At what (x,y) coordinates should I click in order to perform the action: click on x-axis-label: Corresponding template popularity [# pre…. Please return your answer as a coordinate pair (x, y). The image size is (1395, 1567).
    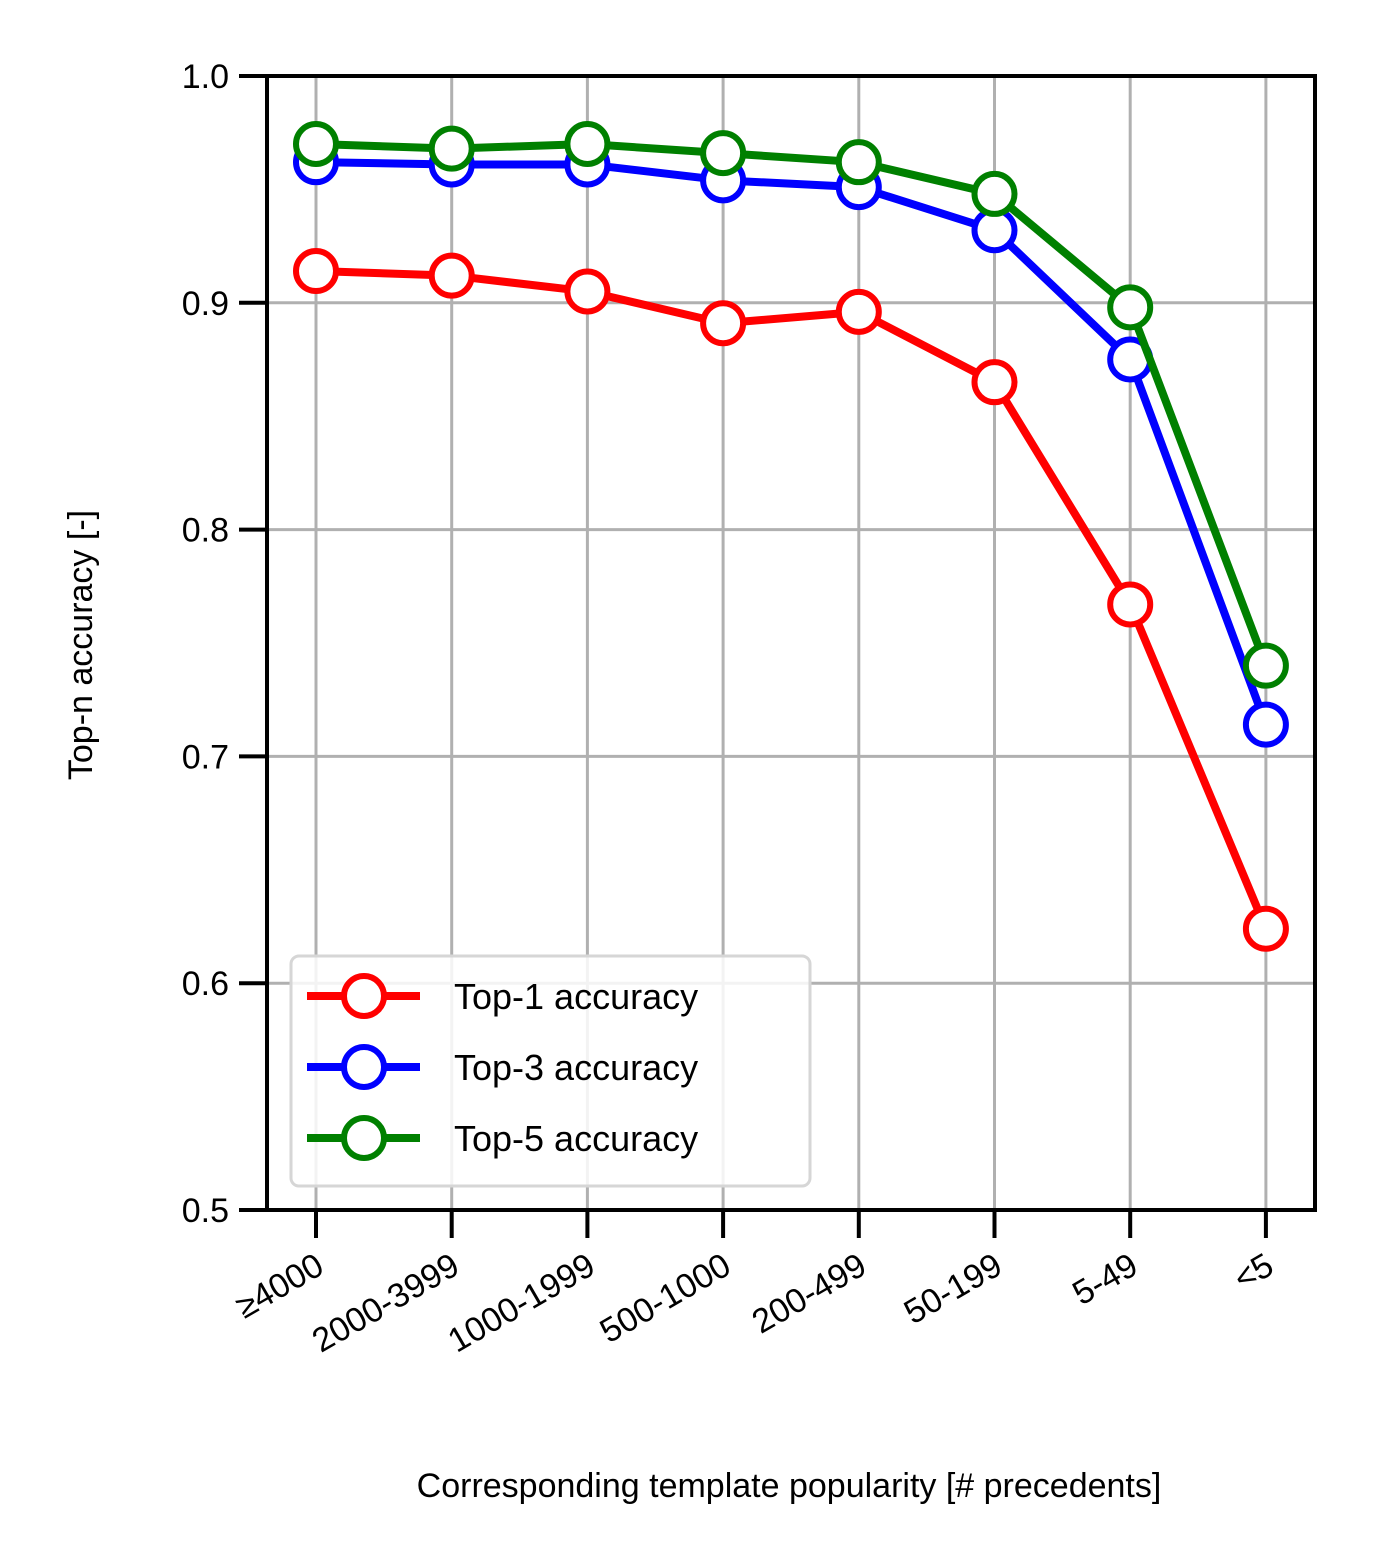
    Looking at the image, I should click on (789, 1486).